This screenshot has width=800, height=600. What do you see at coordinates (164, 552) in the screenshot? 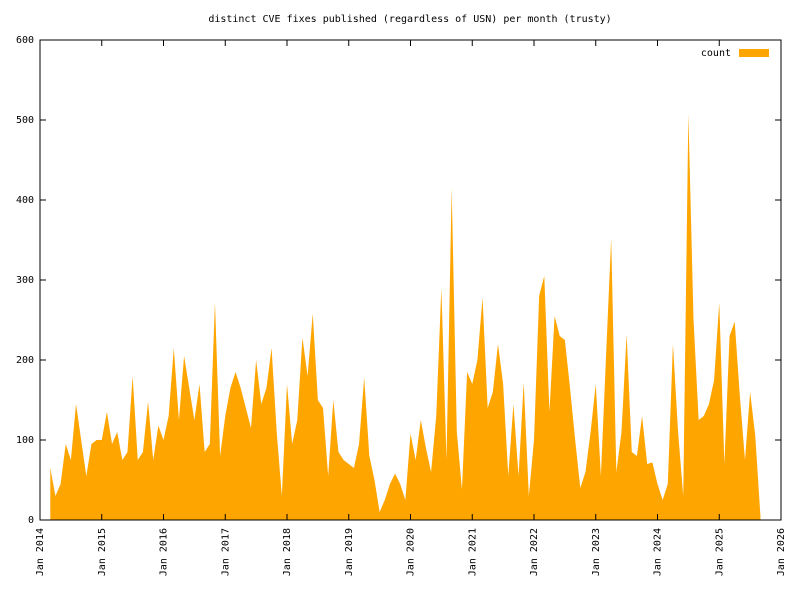
I see `x-tick-label: Jan 2016` at bounding box center [164, 552].